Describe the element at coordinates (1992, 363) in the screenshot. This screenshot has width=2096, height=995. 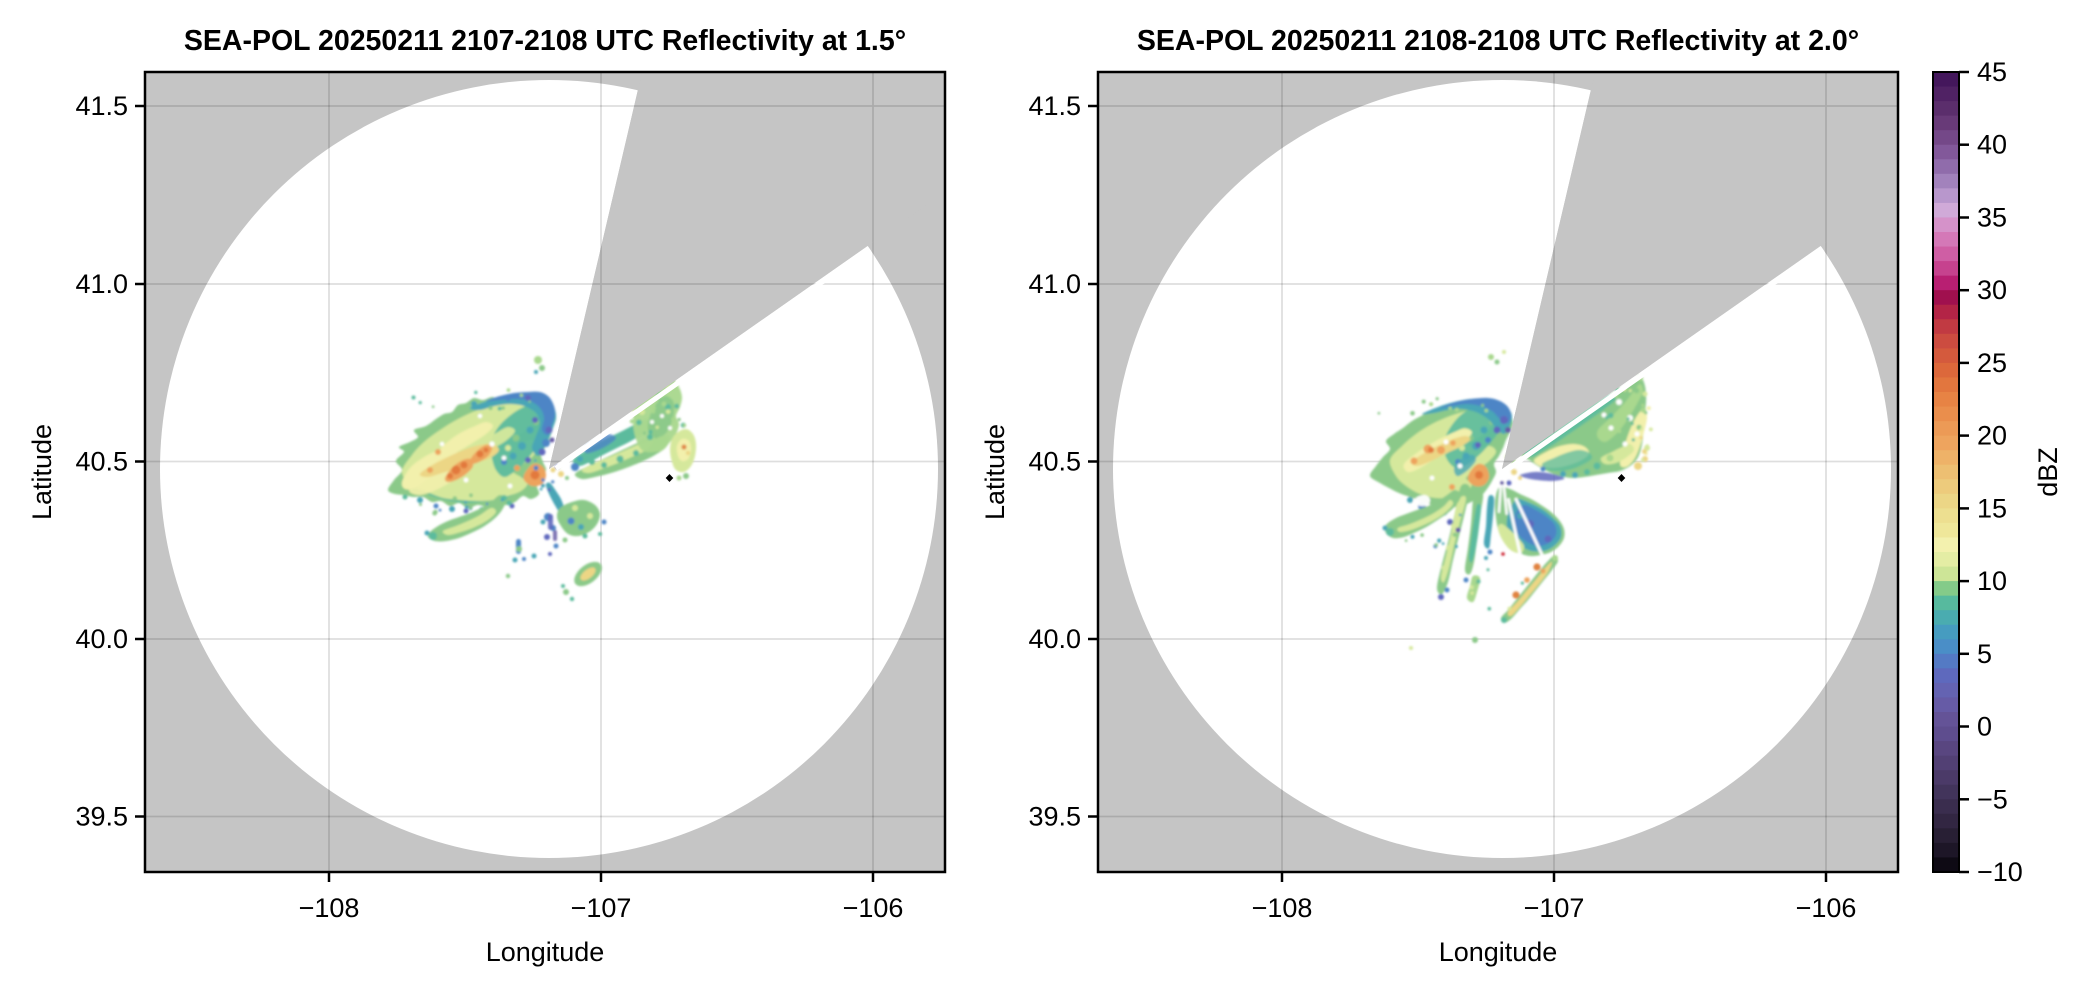
I see `svg-text: 25` at that location.